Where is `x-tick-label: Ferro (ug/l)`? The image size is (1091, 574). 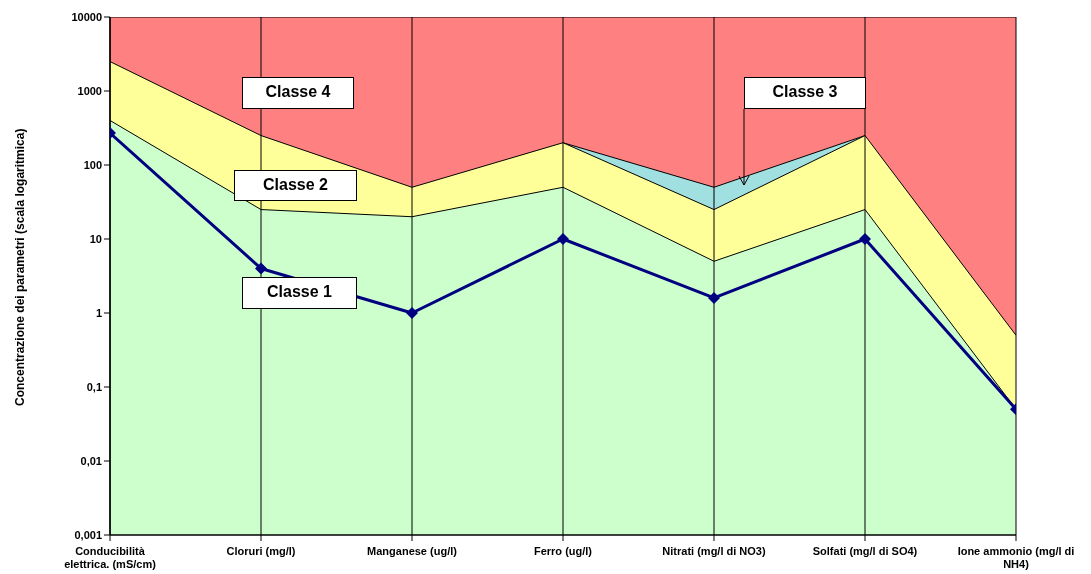 x-tick-label: Ferro (ug/l) is located at coordinates (563, 551).